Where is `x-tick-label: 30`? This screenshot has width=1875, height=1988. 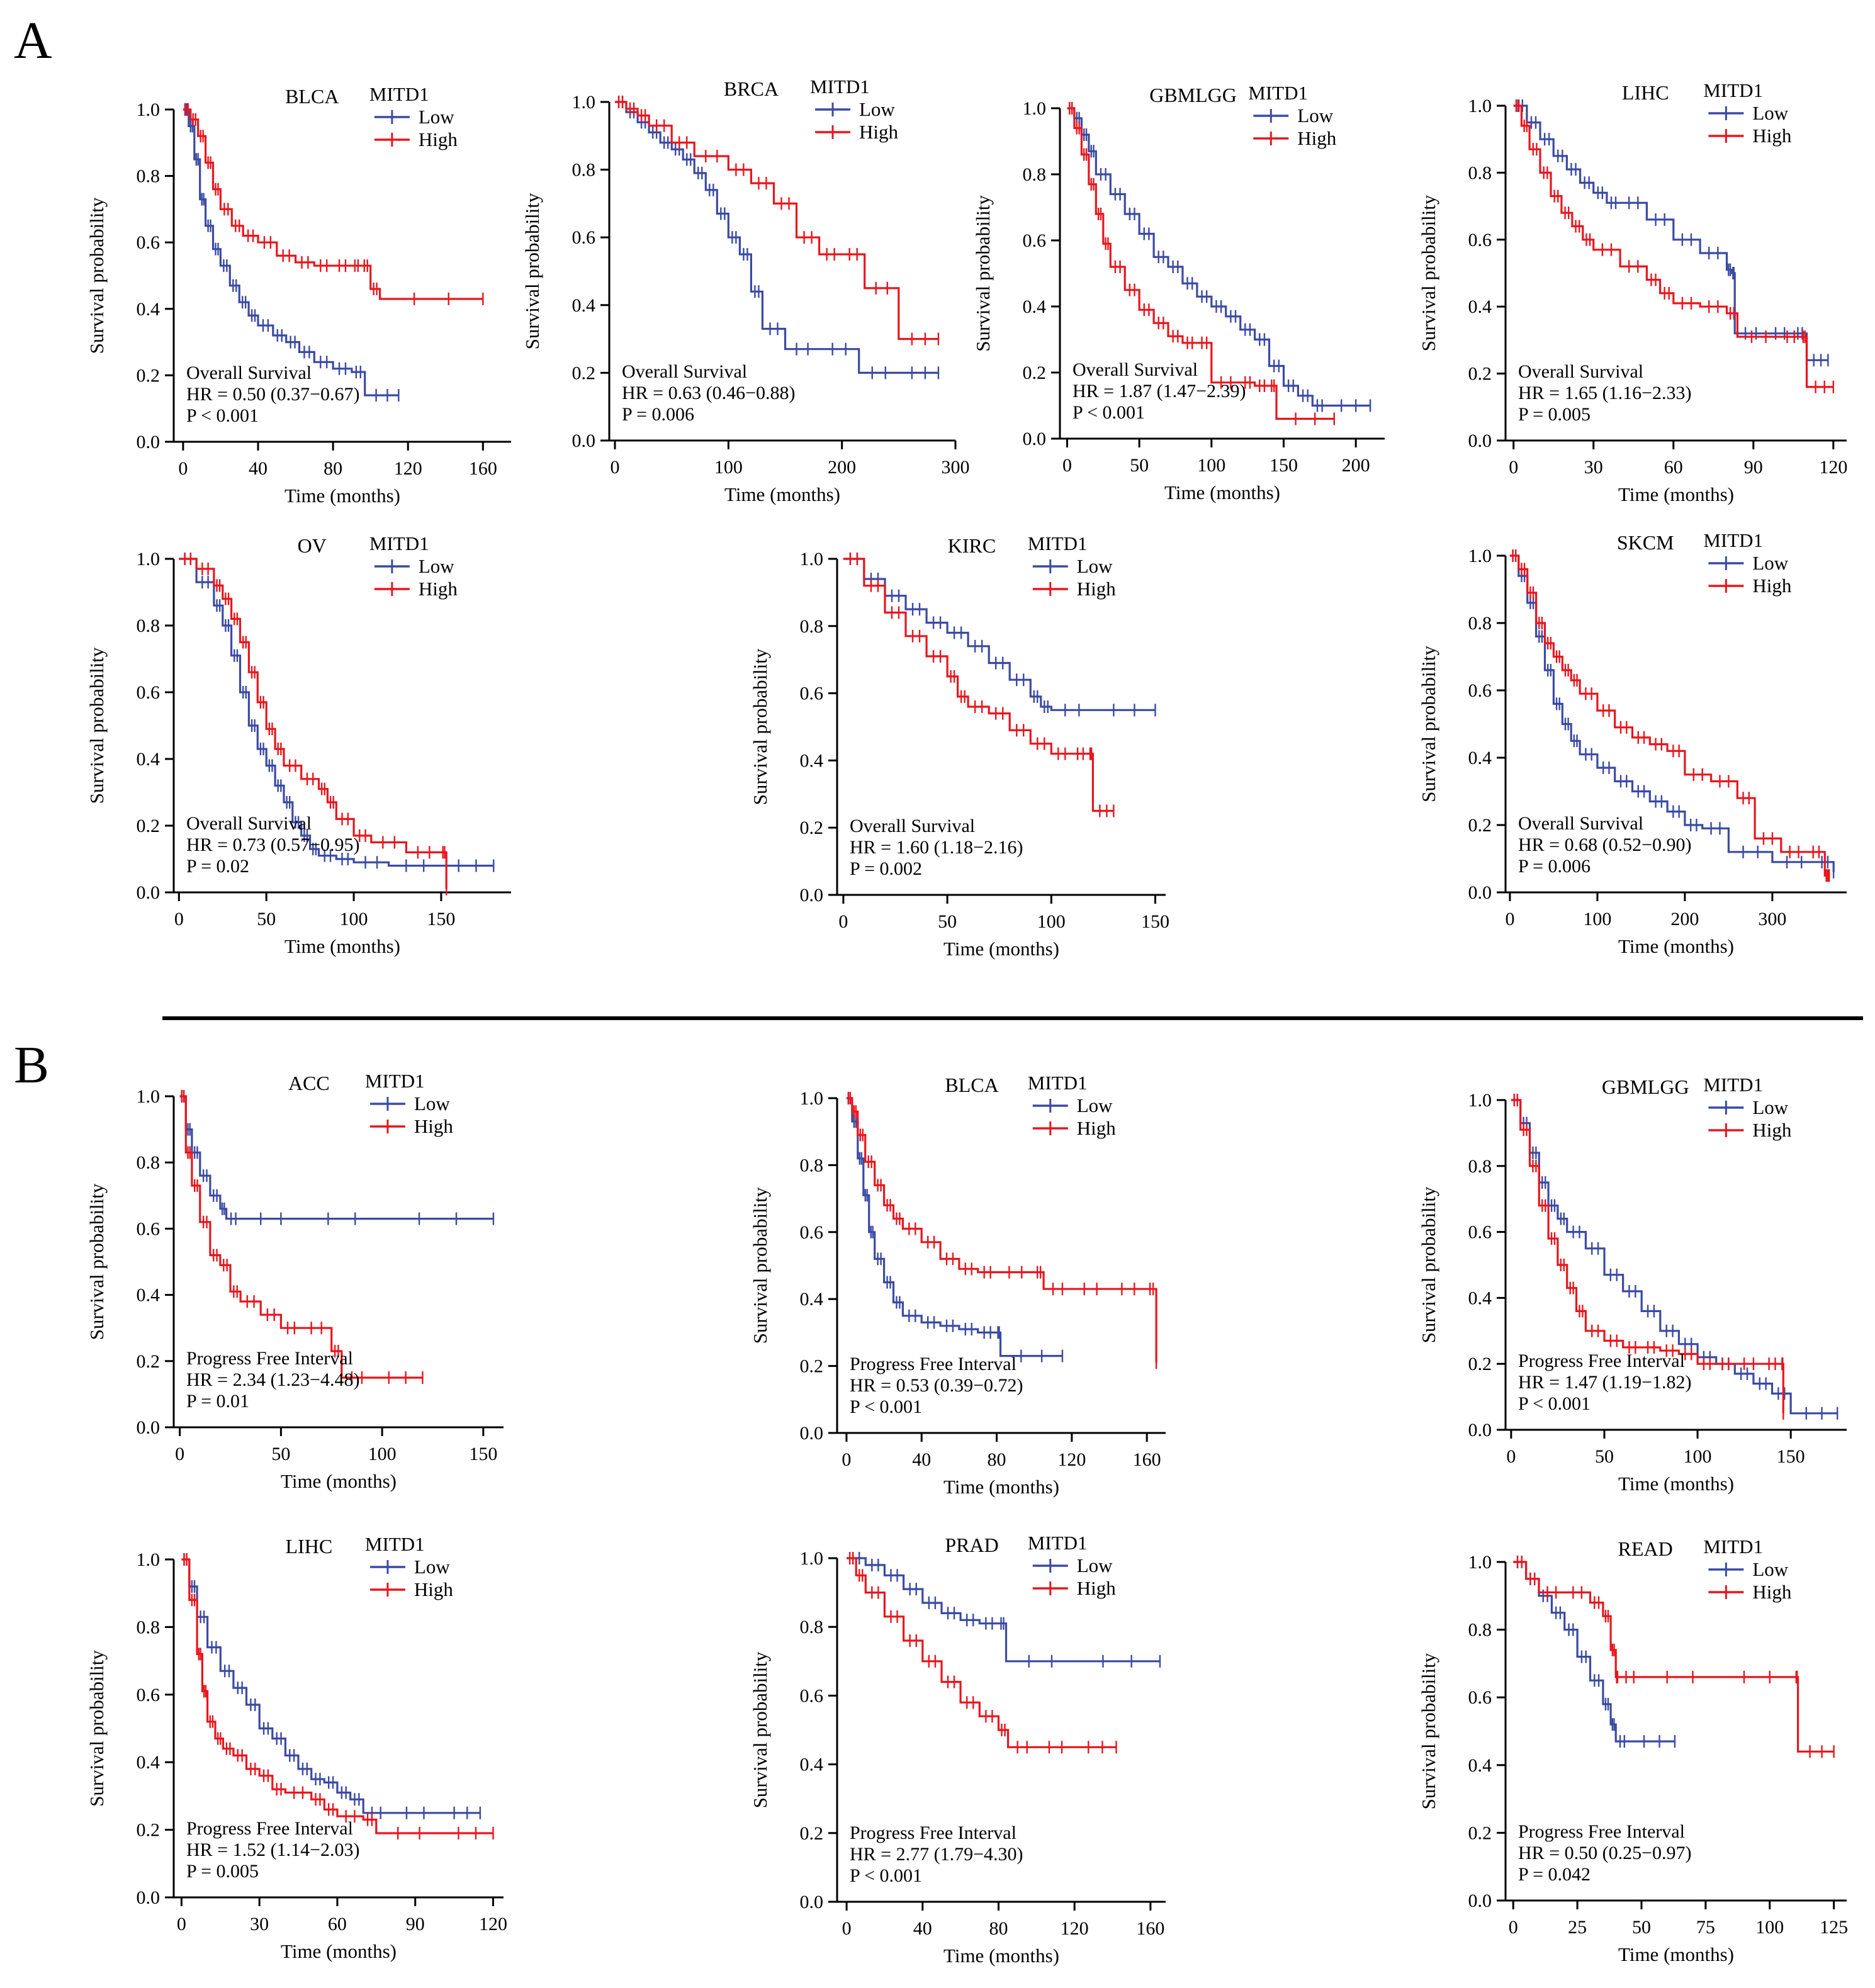
x-tick-label: 30 is located at coordinates (259, 1925).